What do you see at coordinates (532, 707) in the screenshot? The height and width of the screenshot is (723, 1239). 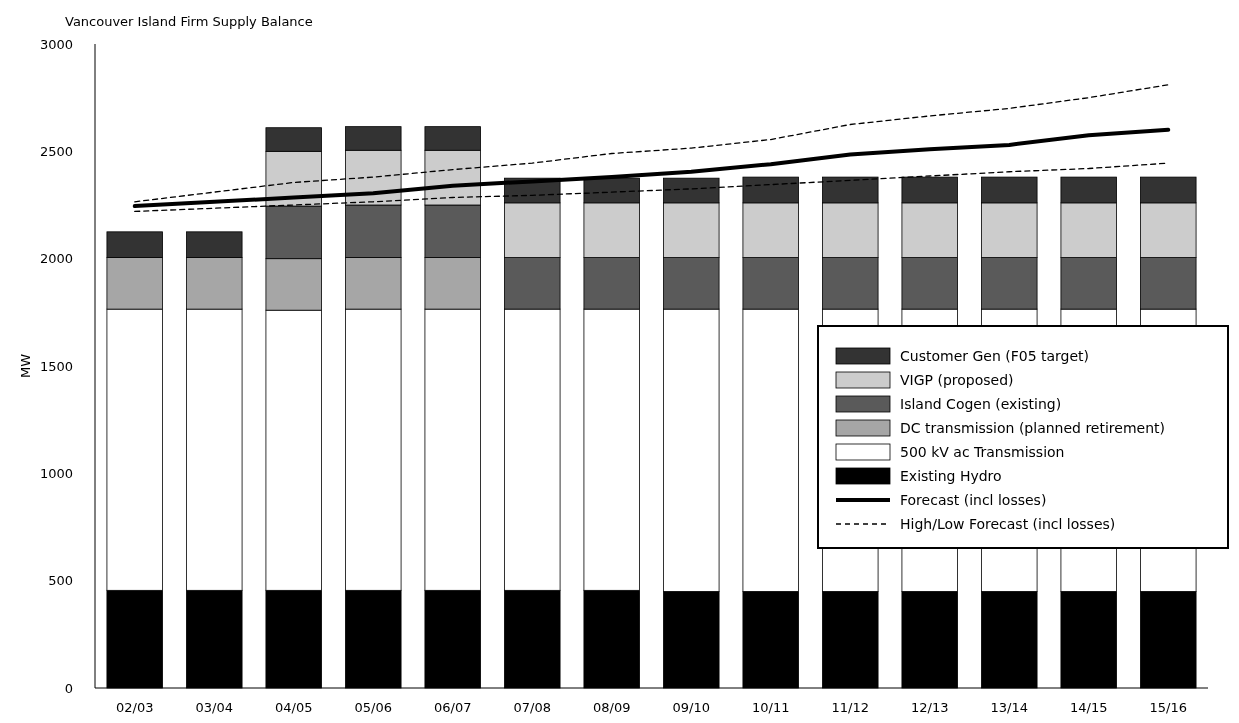 I see `x-tick-label: 07/08` at bounding box center [532, 707].